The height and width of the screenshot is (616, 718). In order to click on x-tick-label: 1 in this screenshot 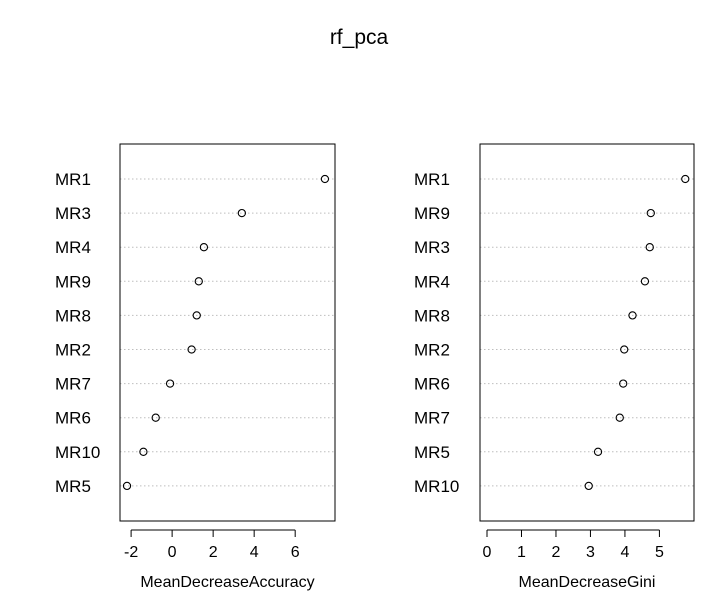, I will do `click(521, 552)`.